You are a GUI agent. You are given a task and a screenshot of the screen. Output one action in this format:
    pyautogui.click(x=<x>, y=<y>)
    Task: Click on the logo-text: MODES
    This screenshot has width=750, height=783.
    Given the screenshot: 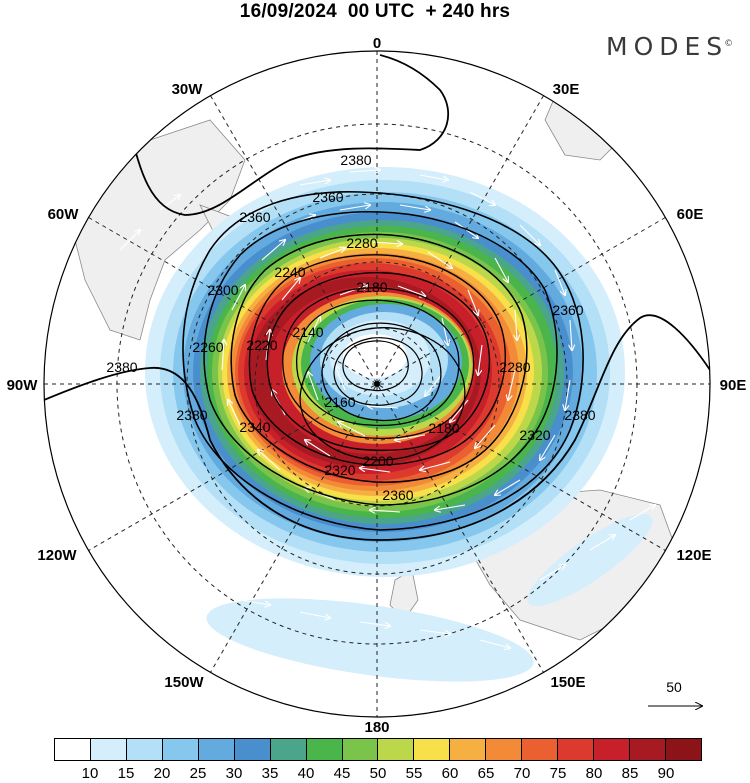 What is the action you would take?
    pyautogui.click(x=667, y=46)
    